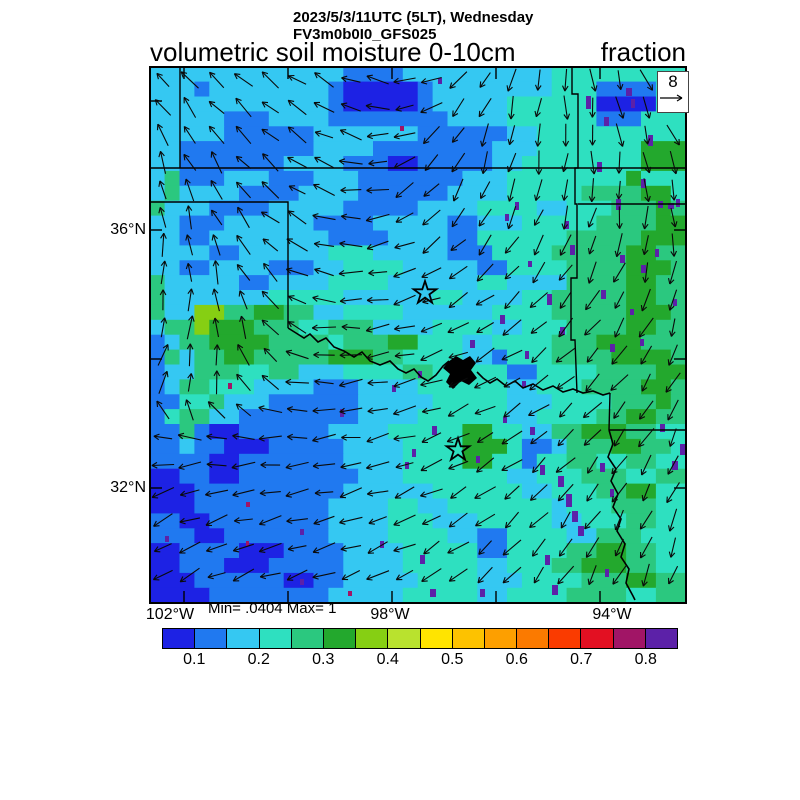 This screenshot has height=800, width=800. Describe the element at coordinates (258, 659) in the screenshot. I see `colorbar-tick-label: 0.2` at that location.